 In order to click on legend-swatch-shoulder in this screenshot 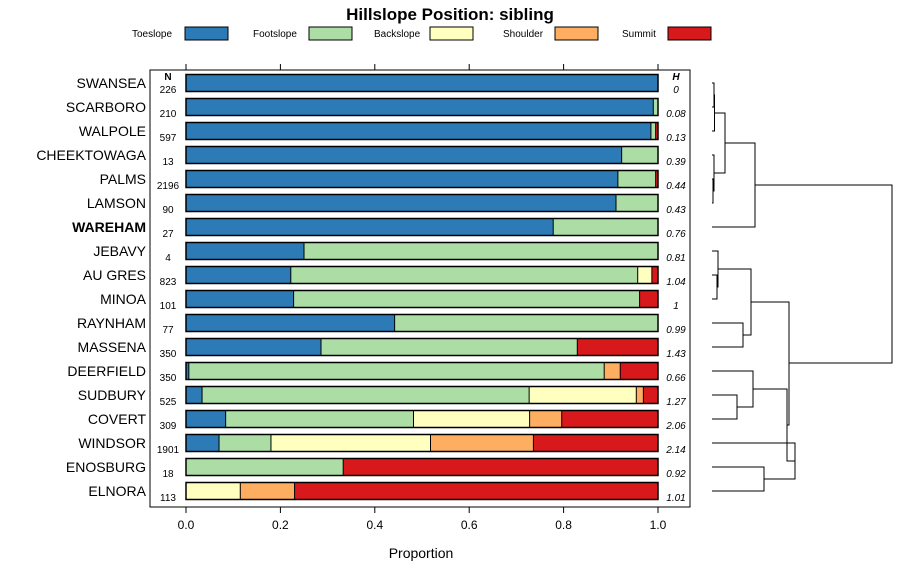, I will do `click(576, 33)`.